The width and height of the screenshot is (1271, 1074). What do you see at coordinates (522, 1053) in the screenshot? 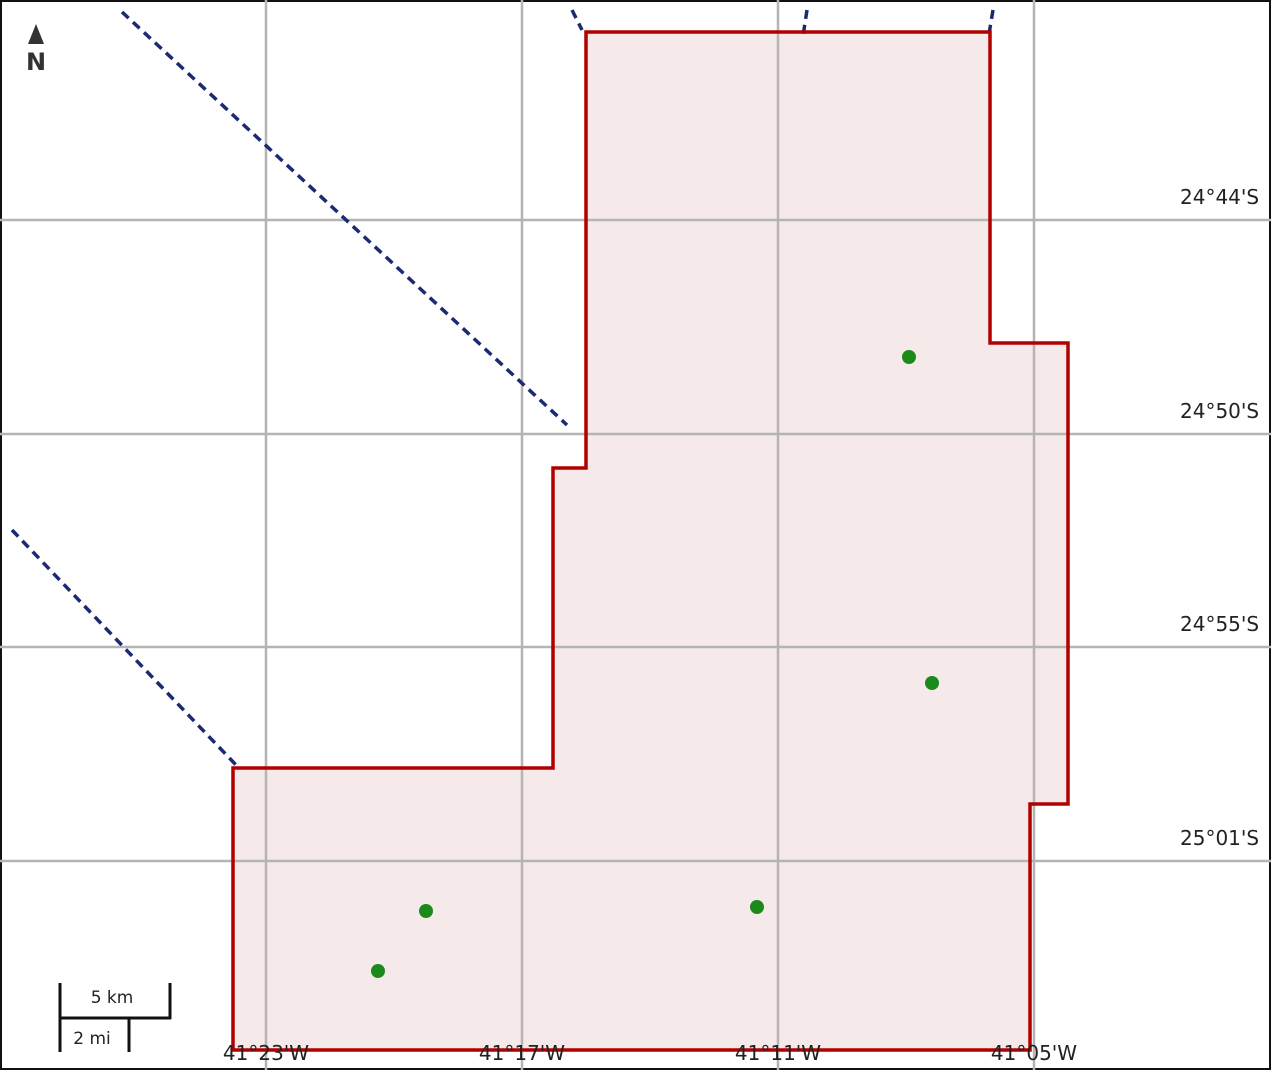
I see `longitude-label: 41°17'W` at bounding box center [522, 1053].